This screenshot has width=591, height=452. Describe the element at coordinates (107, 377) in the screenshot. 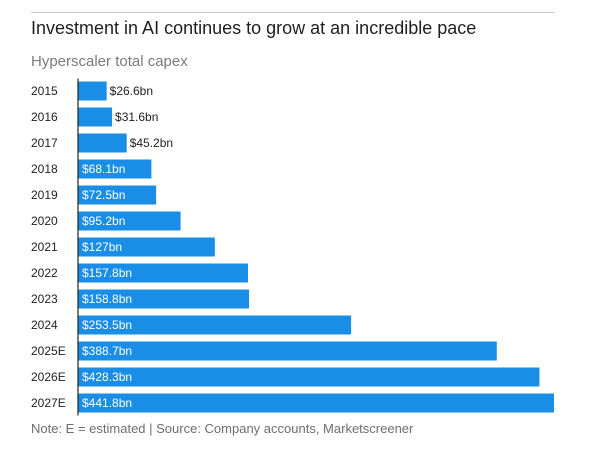

I see `data-label: $428.3bn` at that location.